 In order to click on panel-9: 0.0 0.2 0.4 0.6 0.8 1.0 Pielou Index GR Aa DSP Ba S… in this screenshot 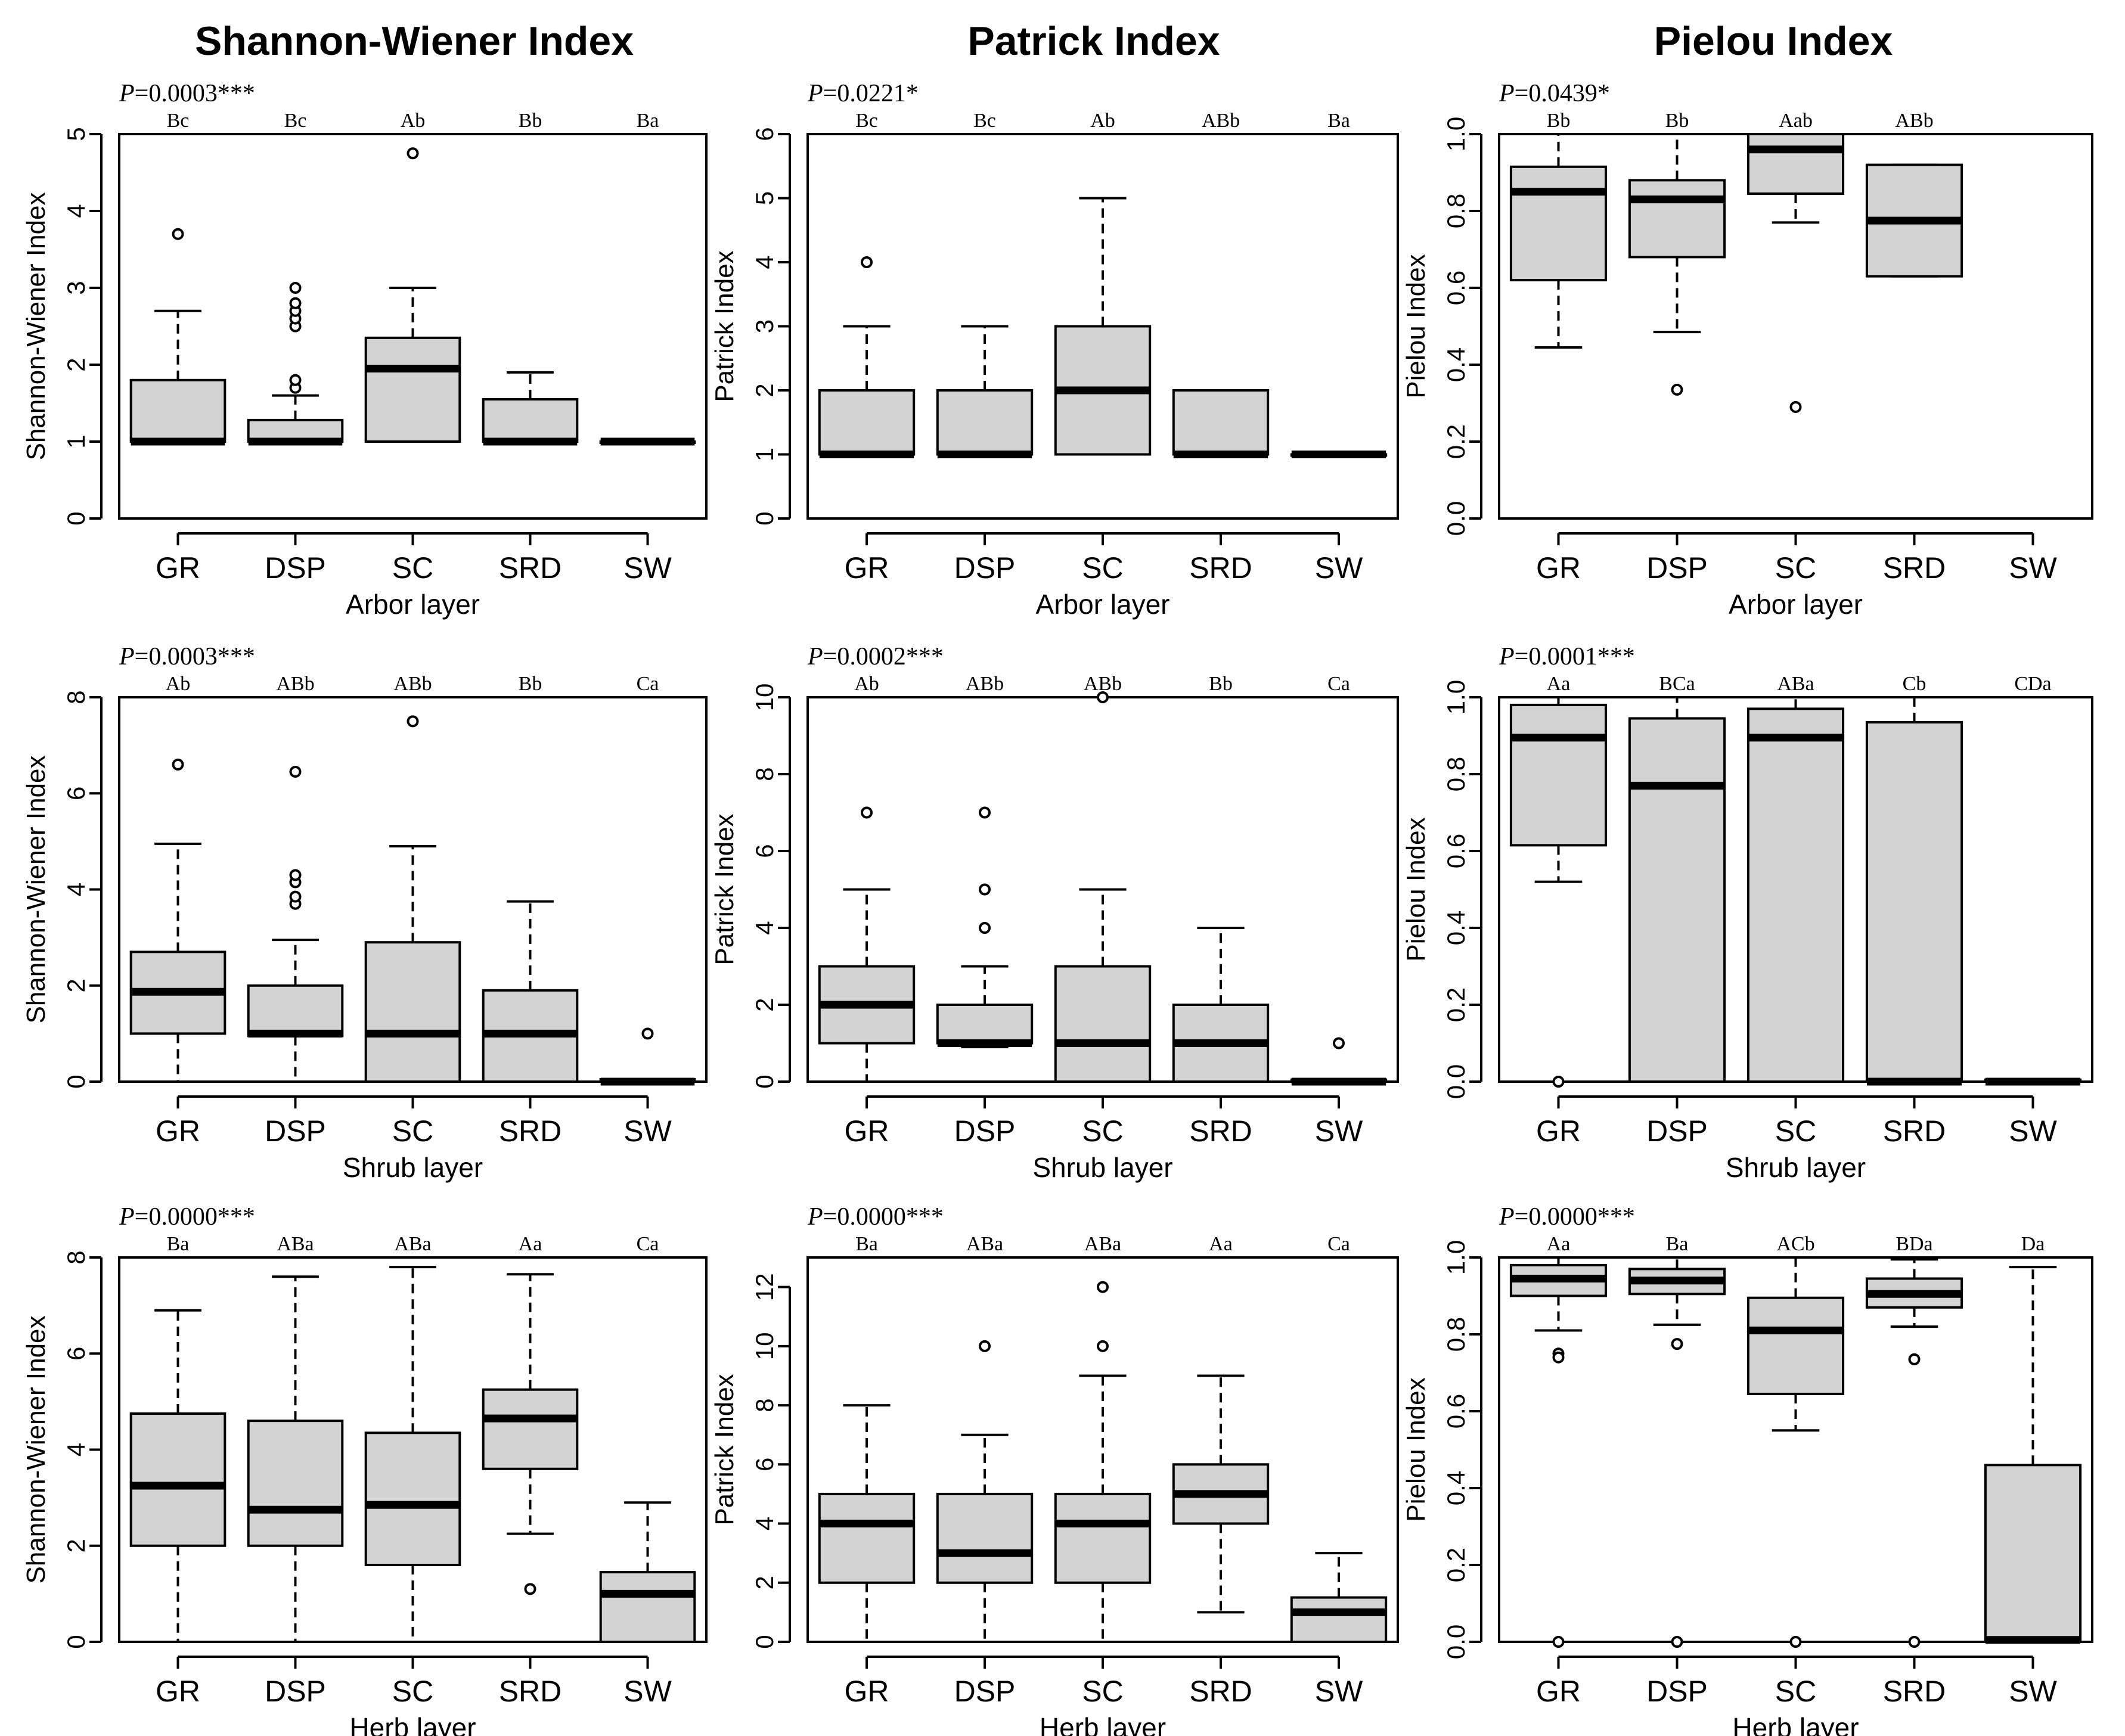, I will do `click(1747, 1470)`.